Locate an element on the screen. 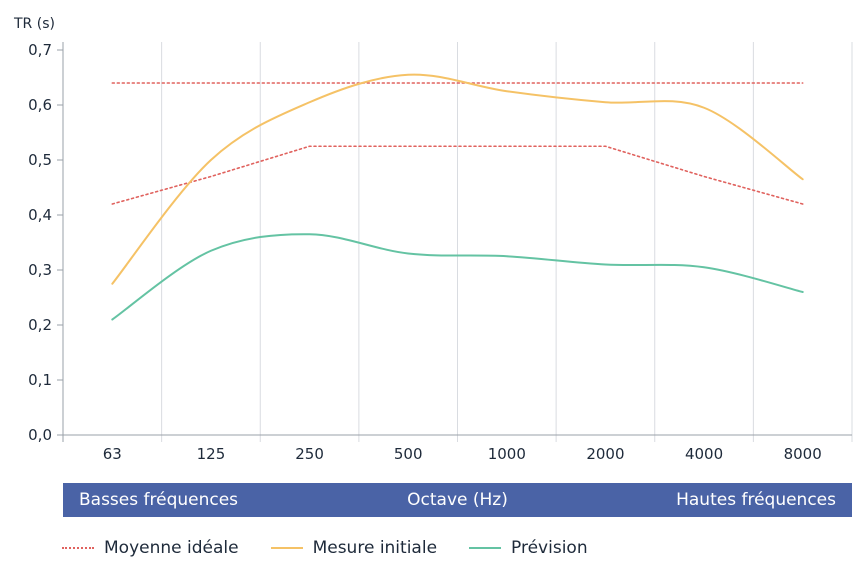 This screenshot has width=867, height=575. legend-item-initial: Mesure initiale is located at coordinates (354, 548).